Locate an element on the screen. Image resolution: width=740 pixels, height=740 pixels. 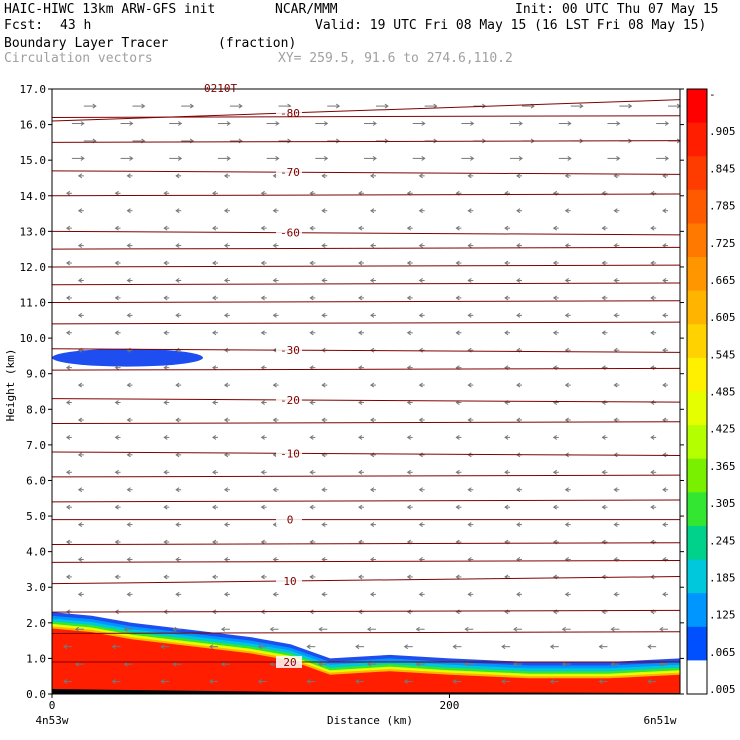
y-tick-label: 15.0 is located at coordinates (33, 160).